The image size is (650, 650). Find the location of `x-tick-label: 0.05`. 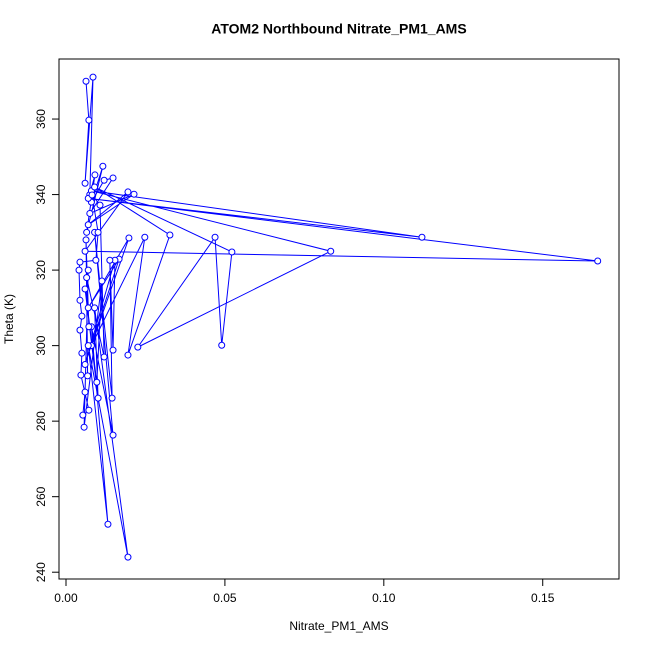

x-tick-label: 0.05 is located at coordinates (225, 598).